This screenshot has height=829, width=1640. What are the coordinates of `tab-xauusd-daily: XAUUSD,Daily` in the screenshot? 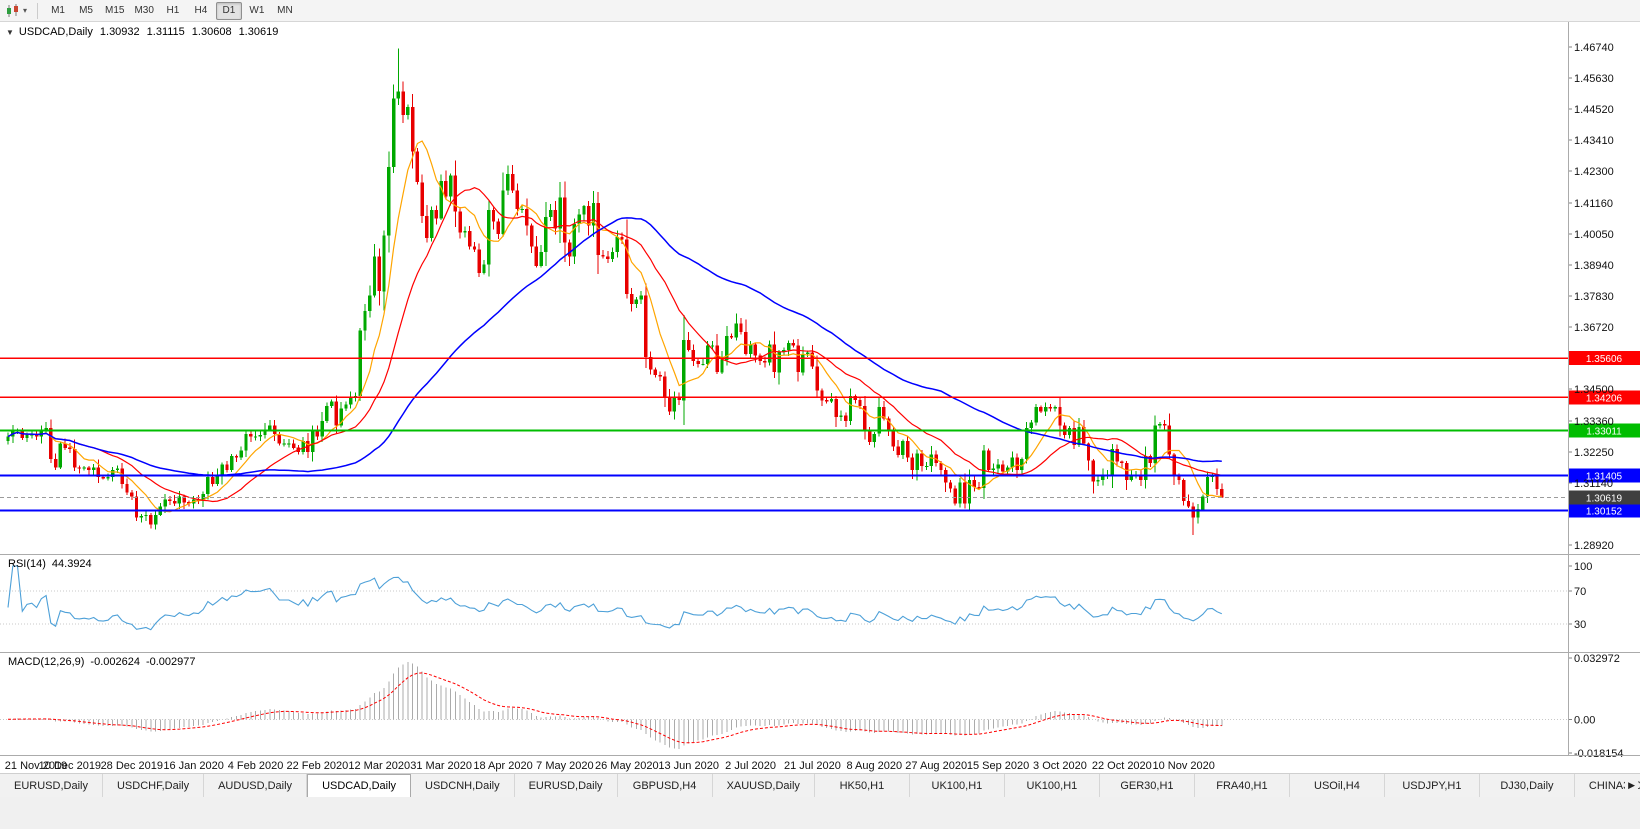 It's located at (763, 785).